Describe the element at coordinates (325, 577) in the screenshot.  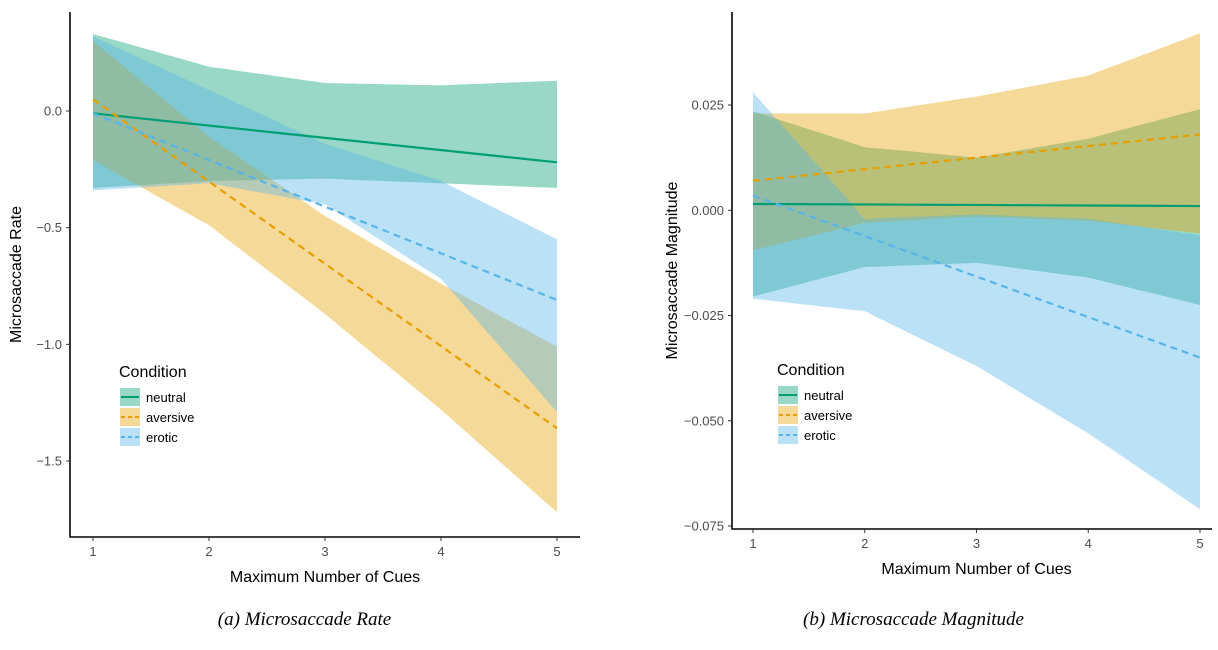
I see `rate-x-axis-title: Maximum Number of Cues` at that location.